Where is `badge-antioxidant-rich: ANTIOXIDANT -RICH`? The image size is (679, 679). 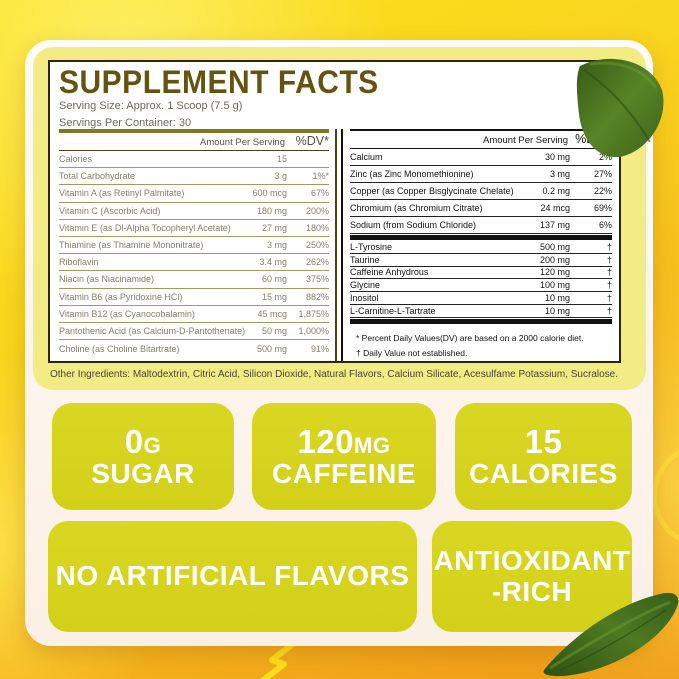
badge-antioxidant-rich: ANTIOXIDANT -RICH is located at coordinates (532, 576).